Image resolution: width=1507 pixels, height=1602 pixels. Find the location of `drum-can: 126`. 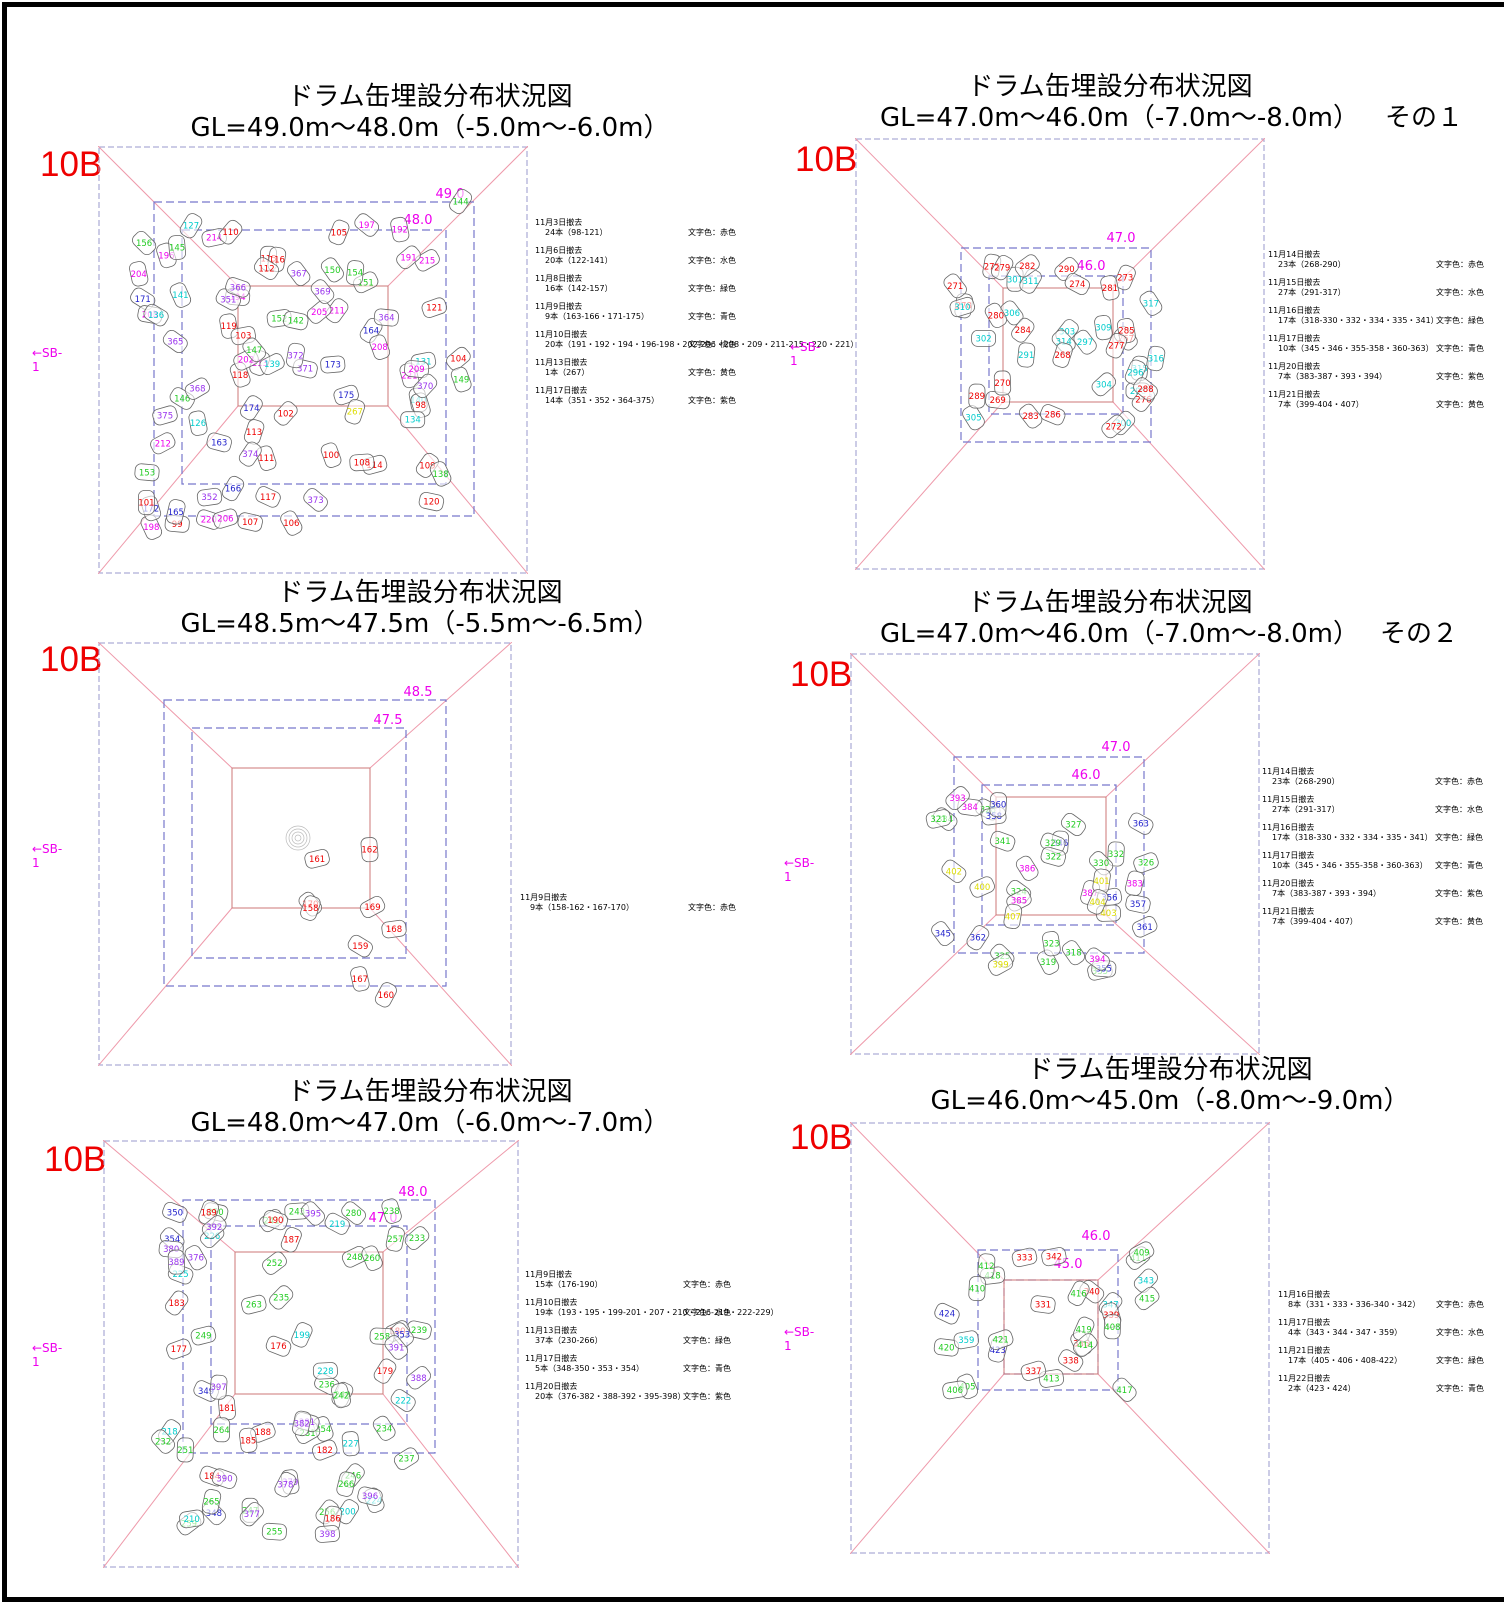

drum-can: 126 is located at coordinates (198, 423).